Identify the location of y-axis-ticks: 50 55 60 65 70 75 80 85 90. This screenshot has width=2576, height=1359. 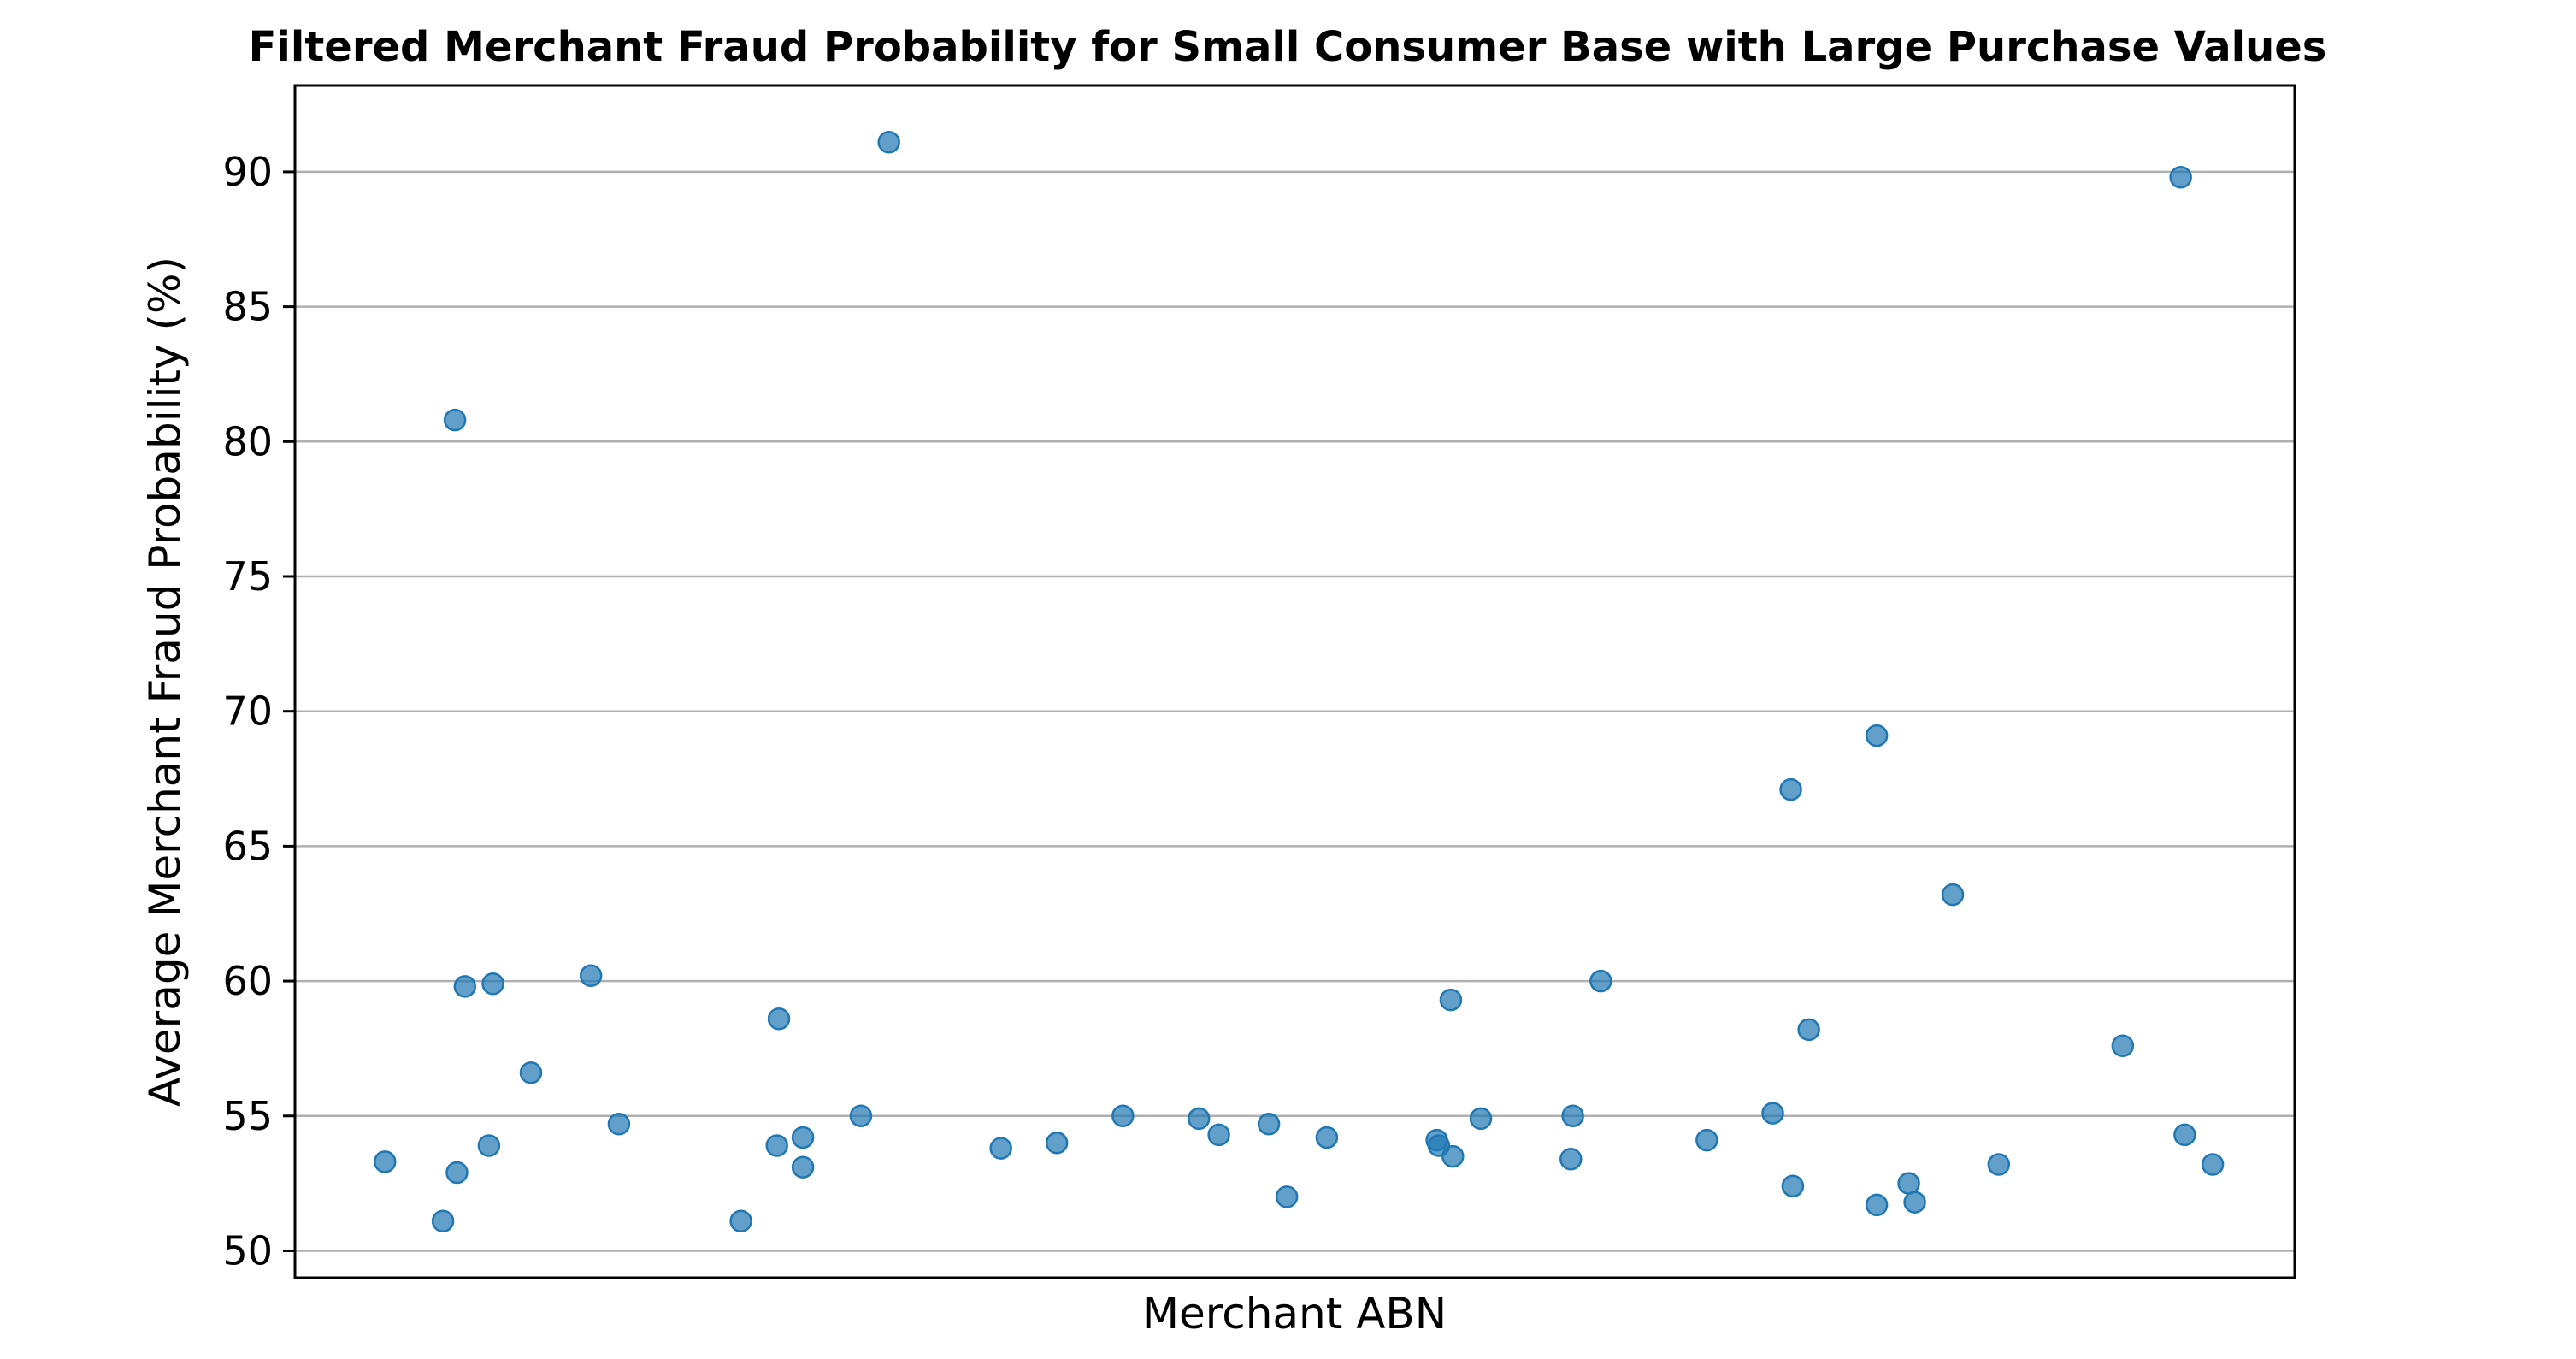
(259, 711).